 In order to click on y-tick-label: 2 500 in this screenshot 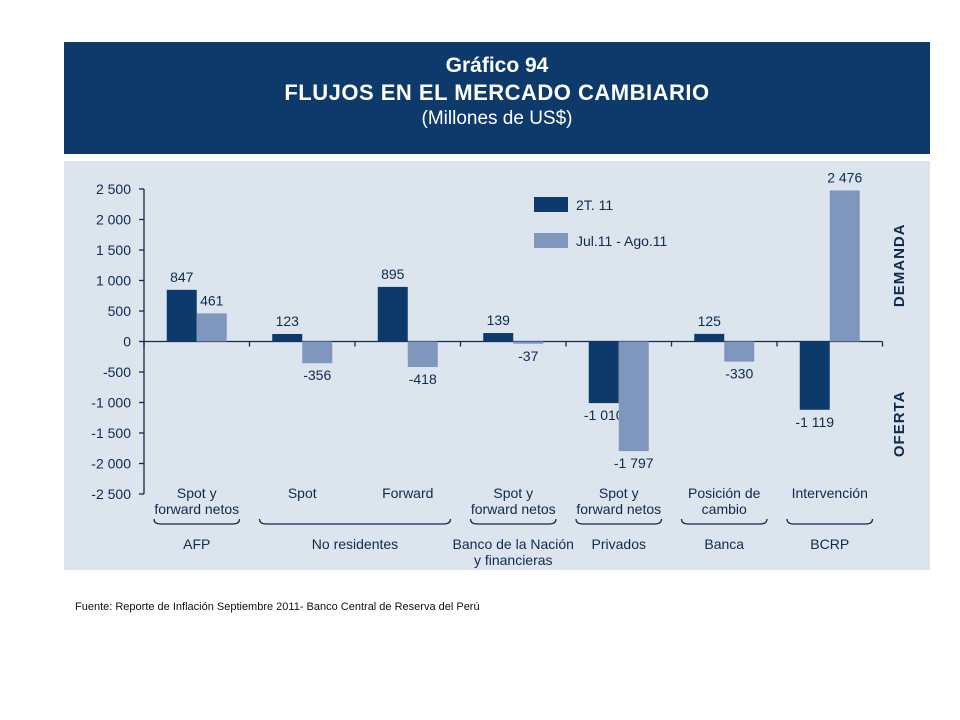, I will do `click(113, 189)`.